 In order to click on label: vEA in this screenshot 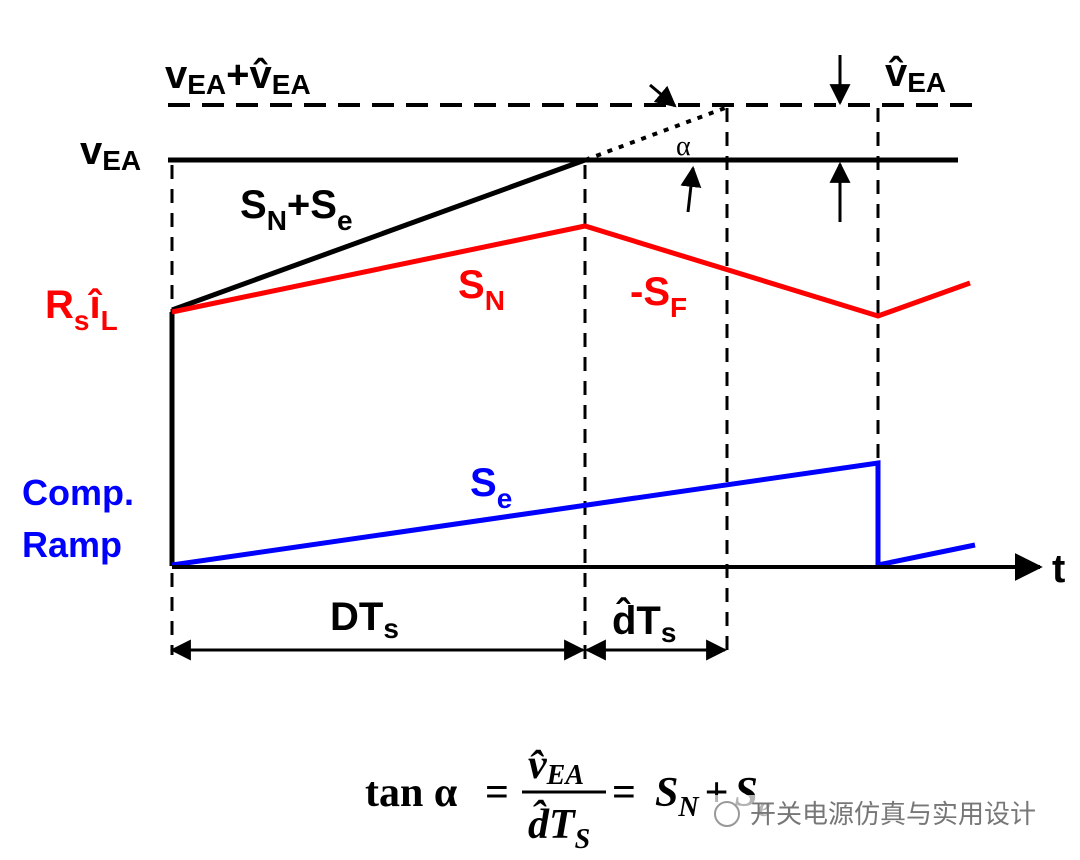, I will do `click(110, 152)`.